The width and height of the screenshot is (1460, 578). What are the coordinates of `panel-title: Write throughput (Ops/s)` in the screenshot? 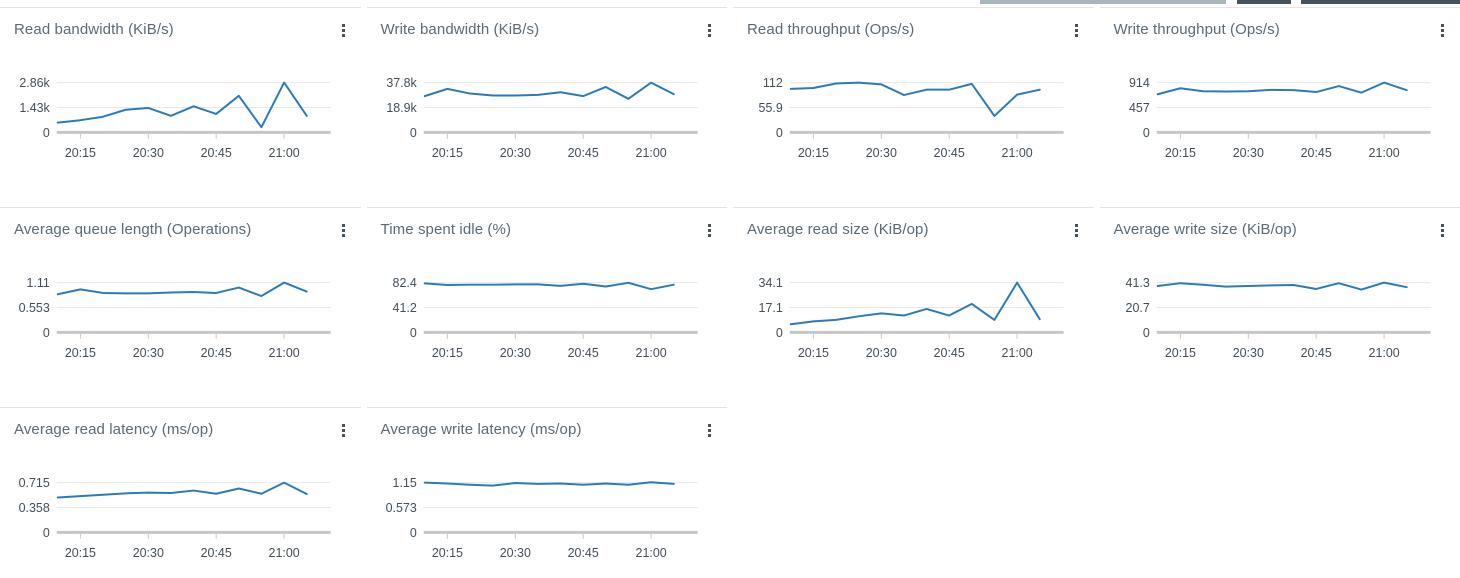 It's located at (1196, 29).